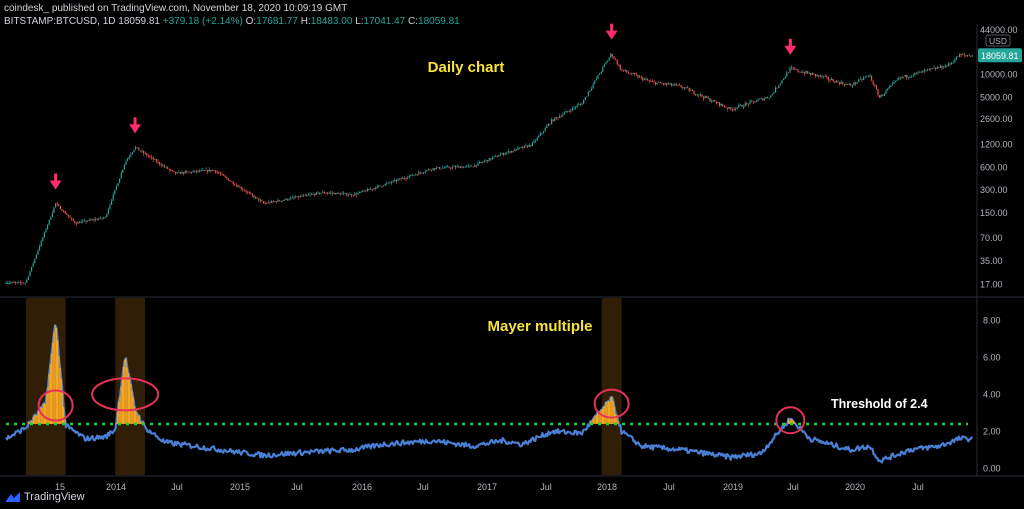 The height and width of the screenshot is (509, 1024). What do you see at coordinates (45, 497) in the screenshot?
I see `tradingview-footer: TradingView` at bounding box center [45, 497].